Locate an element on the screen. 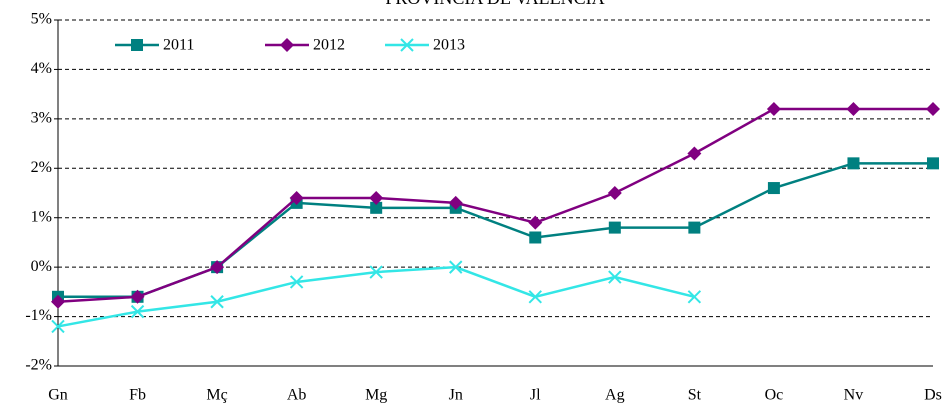 The width and height of the screenshot is (945, 408). x-tick-label: Ag is located at coordinates (615, 395).